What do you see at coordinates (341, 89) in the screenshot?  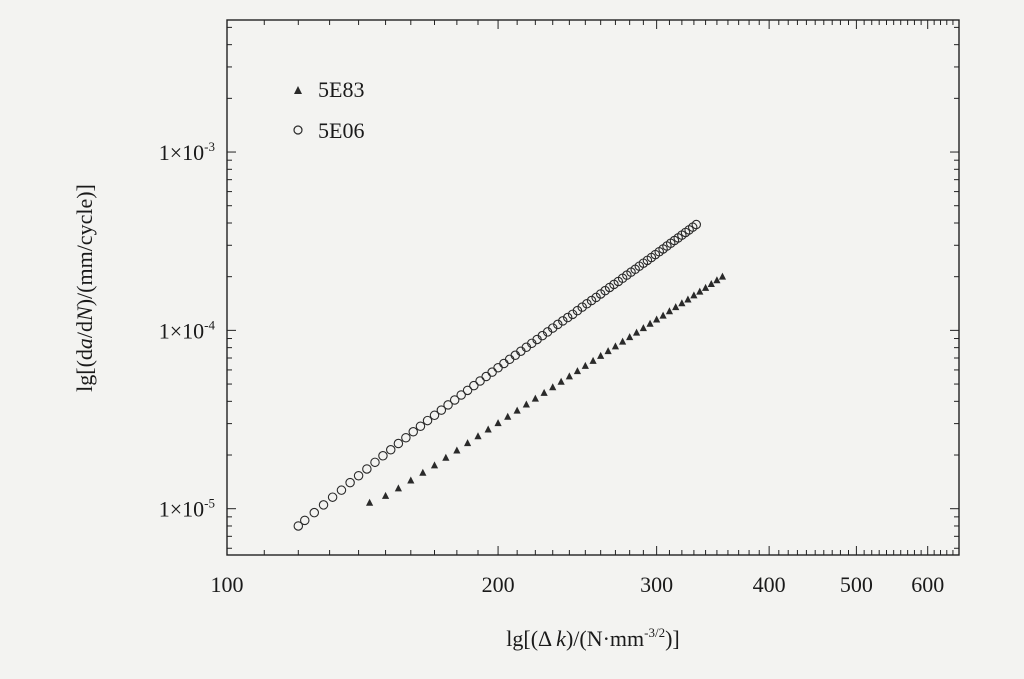 I see `legend-label-5e83: 5E83` at bounding box center [341, 89].